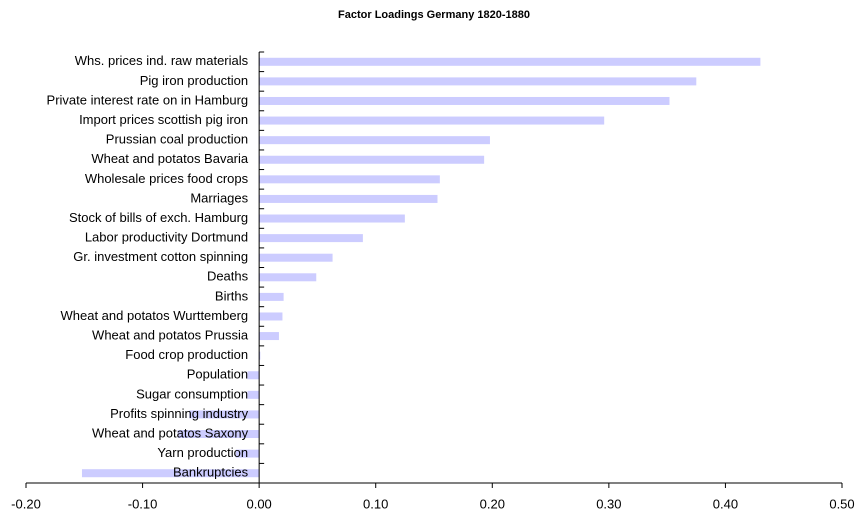 This screenshot has height=518, width=859. Describe the element at coordinates (167, 178) in the screenshot. I see `y-tick-label: Wholesale prices food crops` at that location.